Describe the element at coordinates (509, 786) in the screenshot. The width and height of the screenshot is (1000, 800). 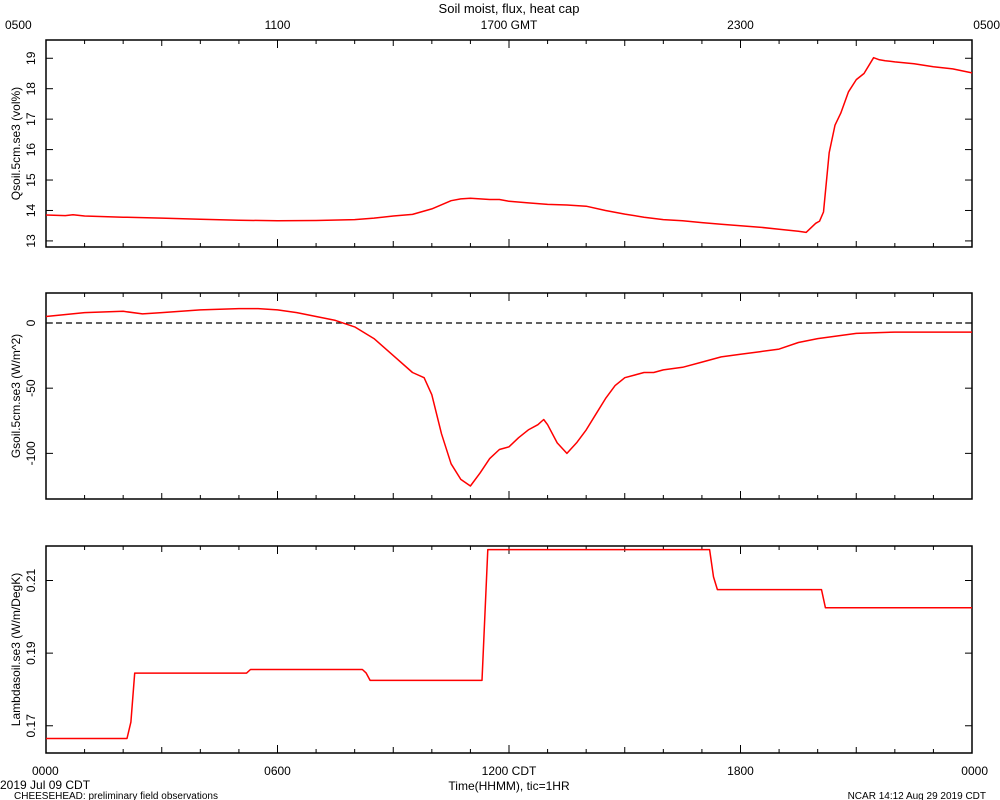
I see `x-axis-label: Time(HHMM), tic=1HR` at that location.